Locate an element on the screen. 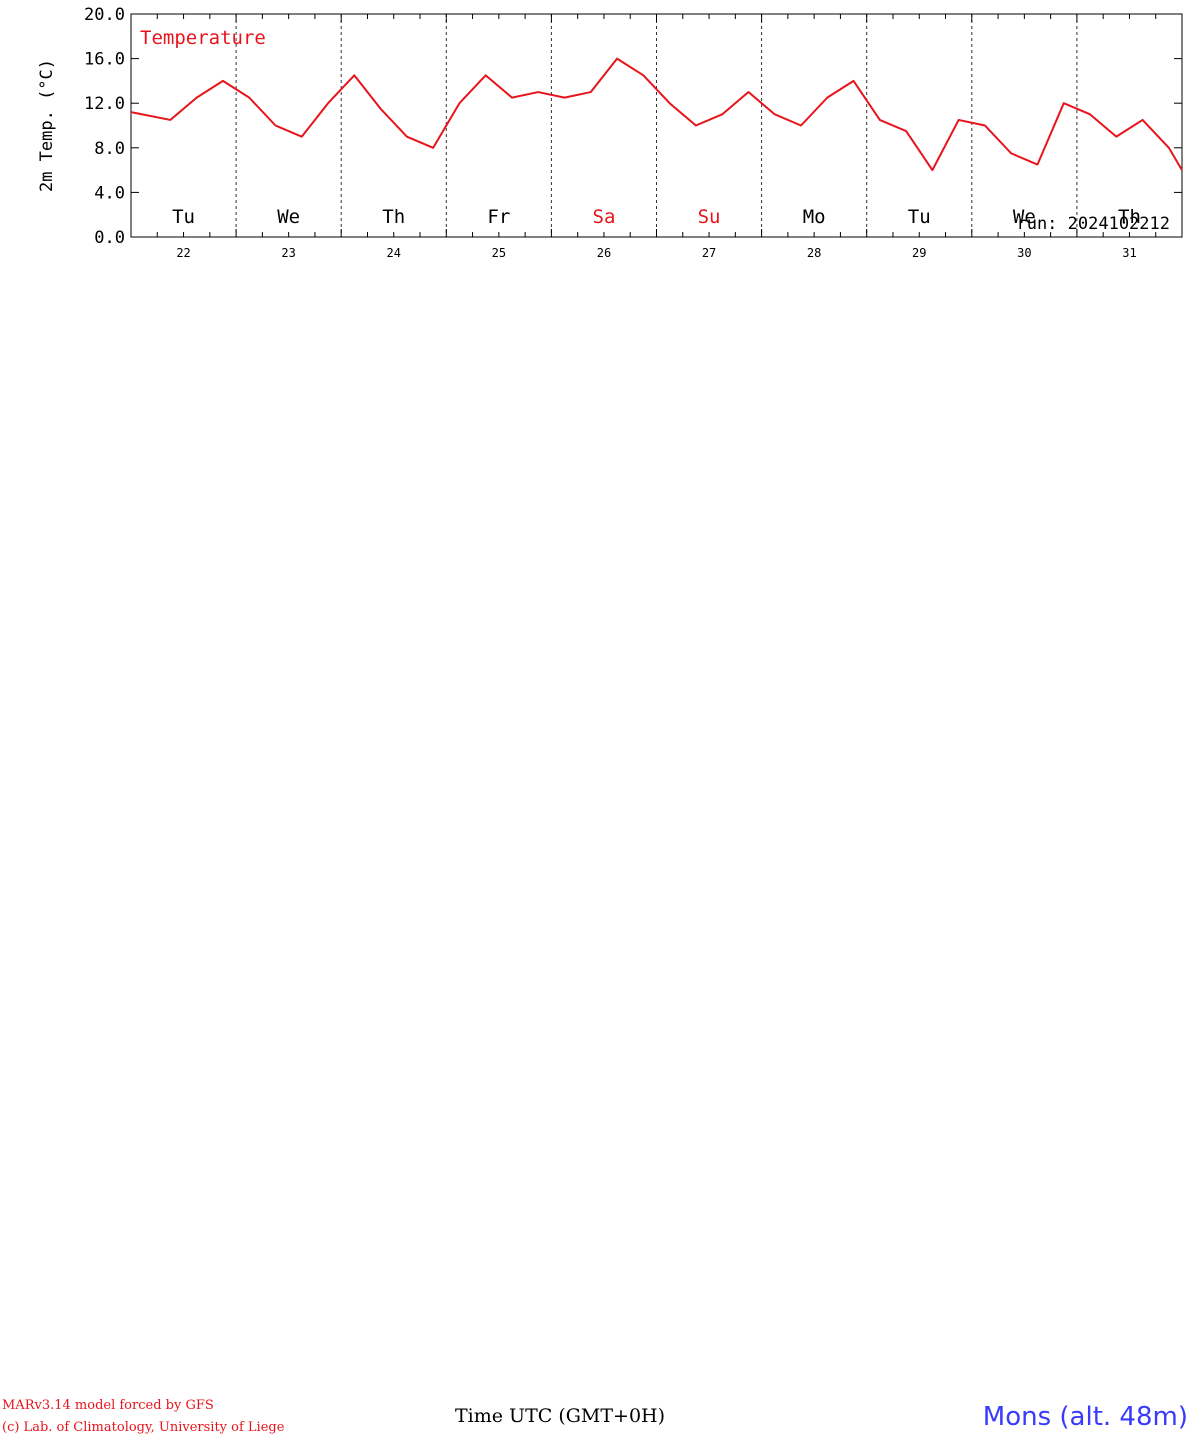  weekday-label: Su is located at coordinates (709, 217).